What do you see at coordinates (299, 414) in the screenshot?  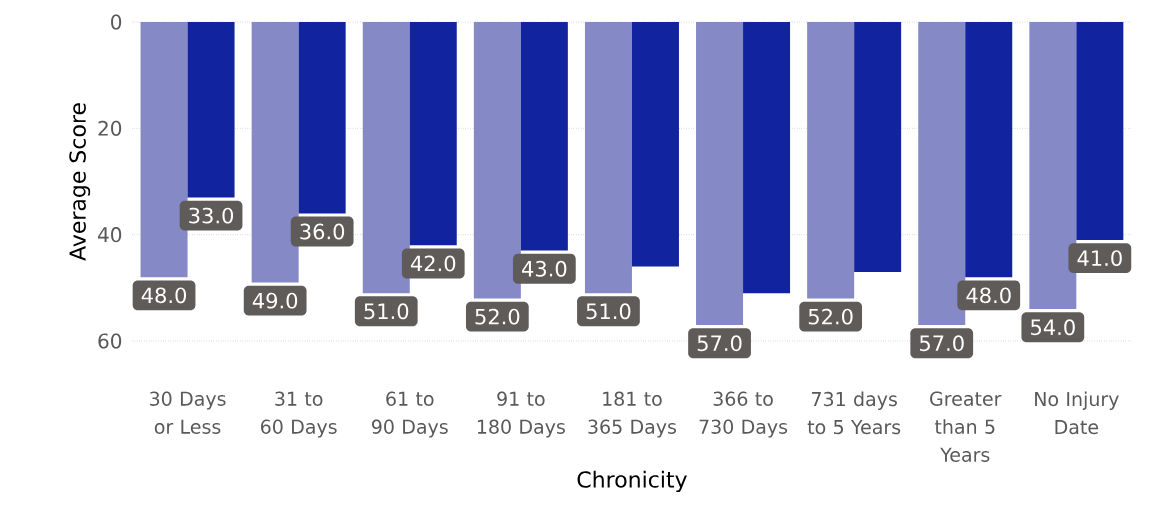 I see `x-tick-label: 31 to 60 Days` at bounding box center [299, 414].